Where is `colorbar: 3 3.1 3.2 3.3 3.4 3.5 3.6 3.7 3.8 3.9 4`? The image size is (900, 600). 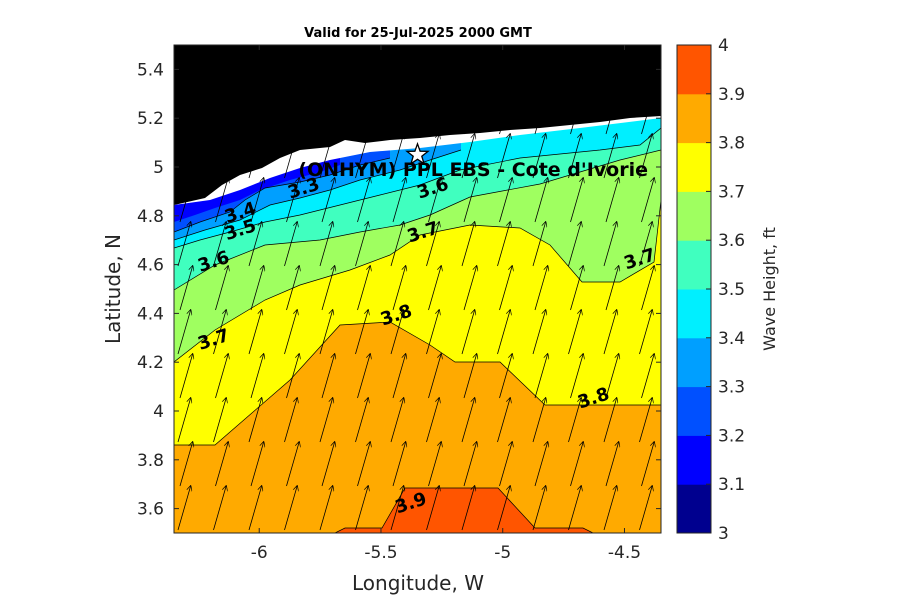
colorbar: 3 3.1 3.2 3.3 3.4 3.5 3.6 3.7 3.8 3.9 4 is located at coordinates (710, 290).